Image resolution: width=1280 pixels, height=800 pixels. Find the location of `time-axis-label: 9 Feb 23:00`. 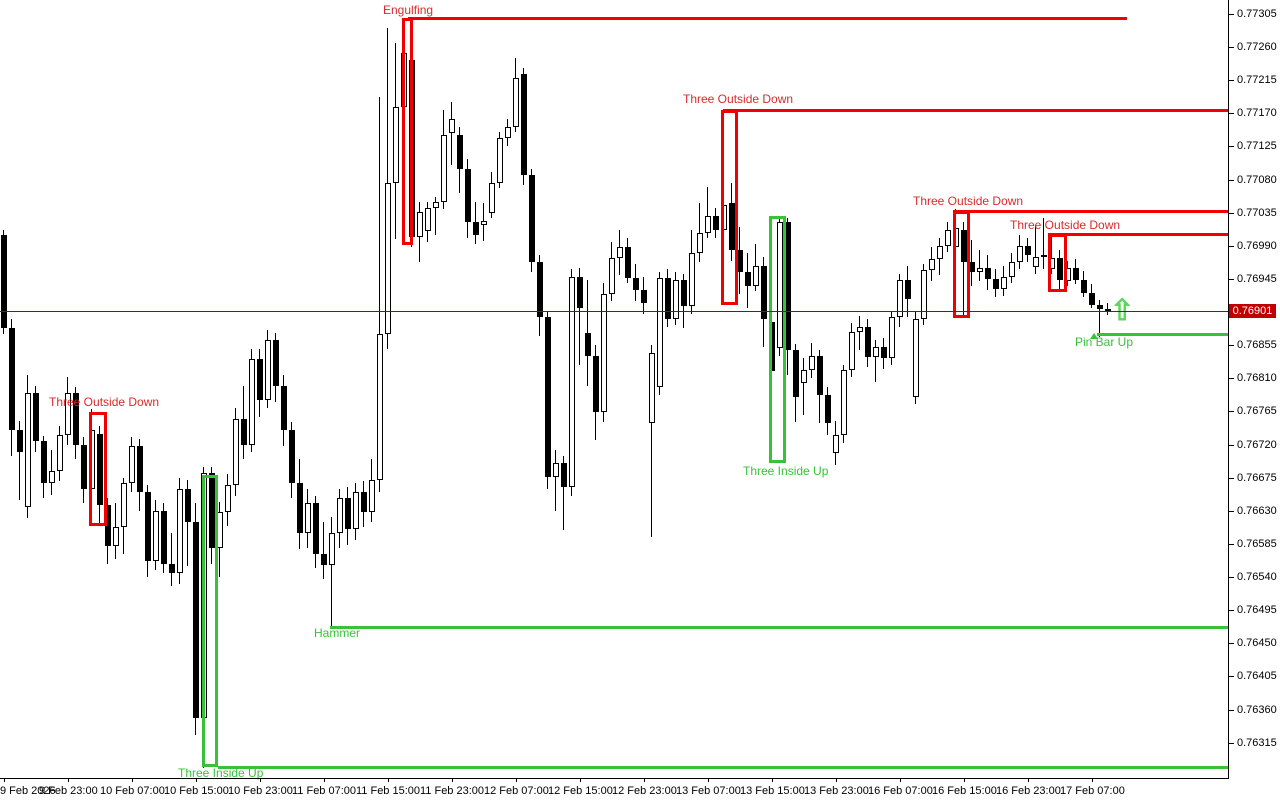

time-axis-label: 9 Feb 23:00 is located at coordinates (68, 791).